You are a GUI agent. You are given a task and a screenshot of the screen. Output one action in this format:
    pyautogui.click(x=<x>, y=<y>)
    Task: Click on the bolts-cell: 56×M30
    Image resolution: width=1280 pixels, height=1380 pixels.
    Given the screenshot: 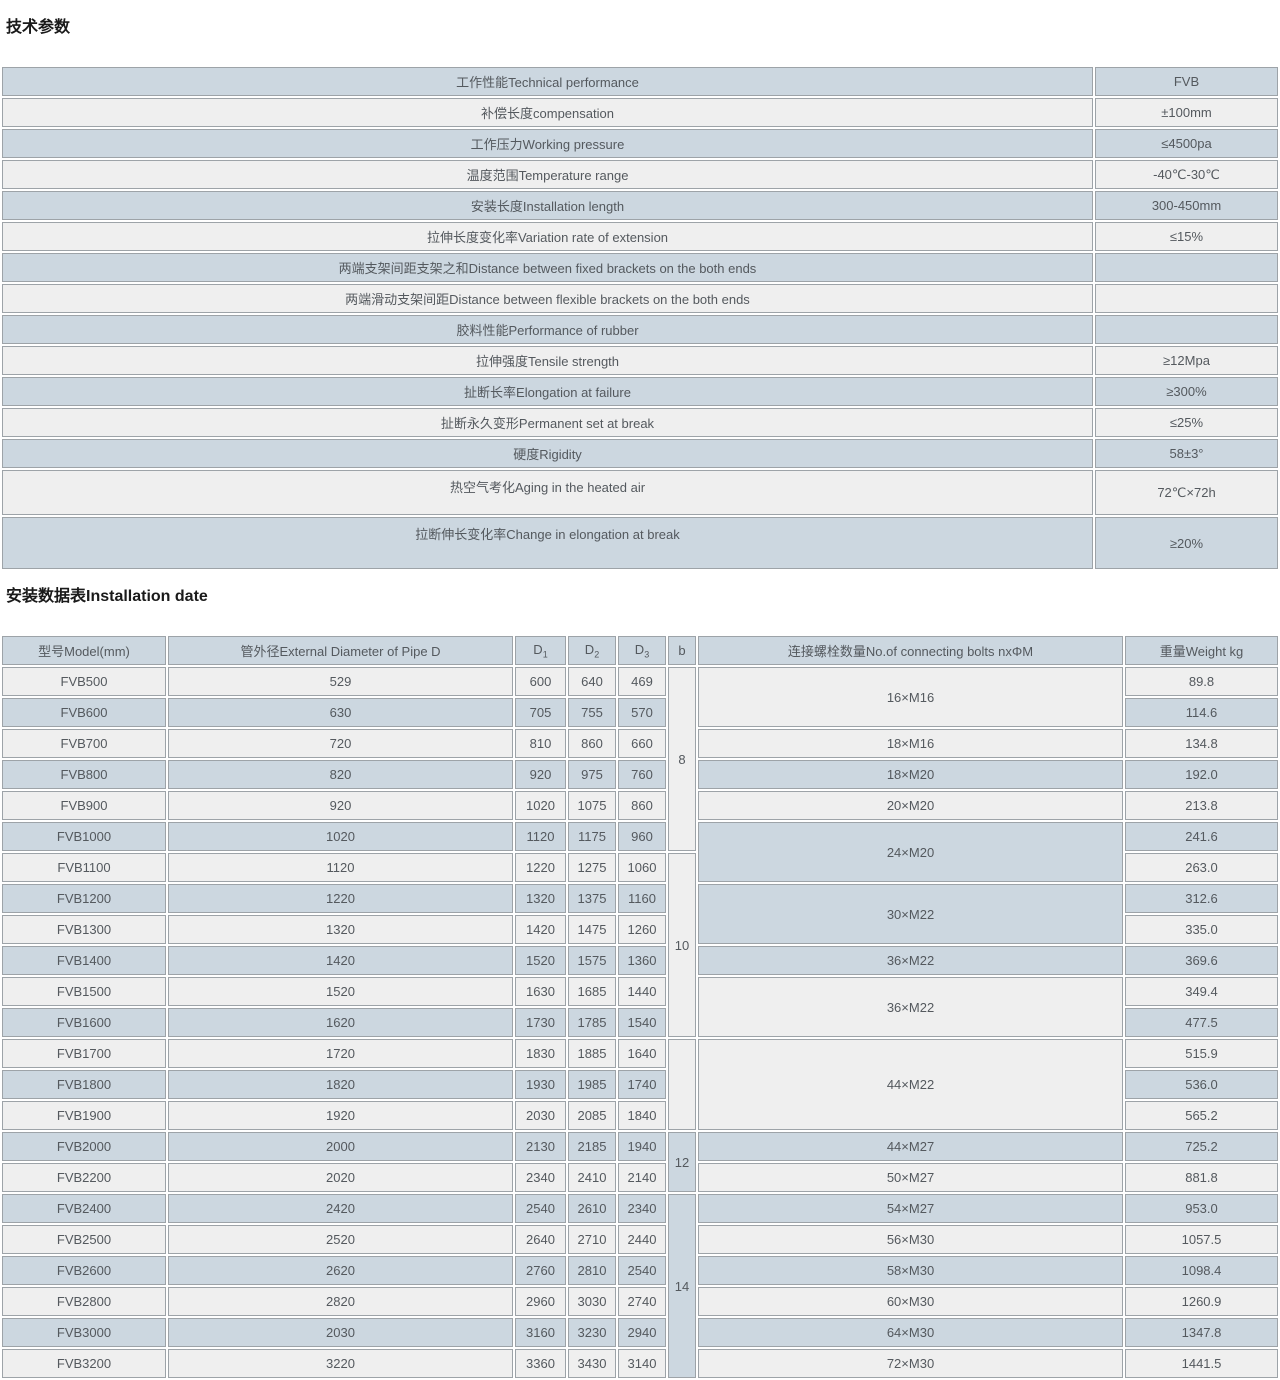 What is the action you would take?
    pyautogui.click(x=910, y=1239)
    